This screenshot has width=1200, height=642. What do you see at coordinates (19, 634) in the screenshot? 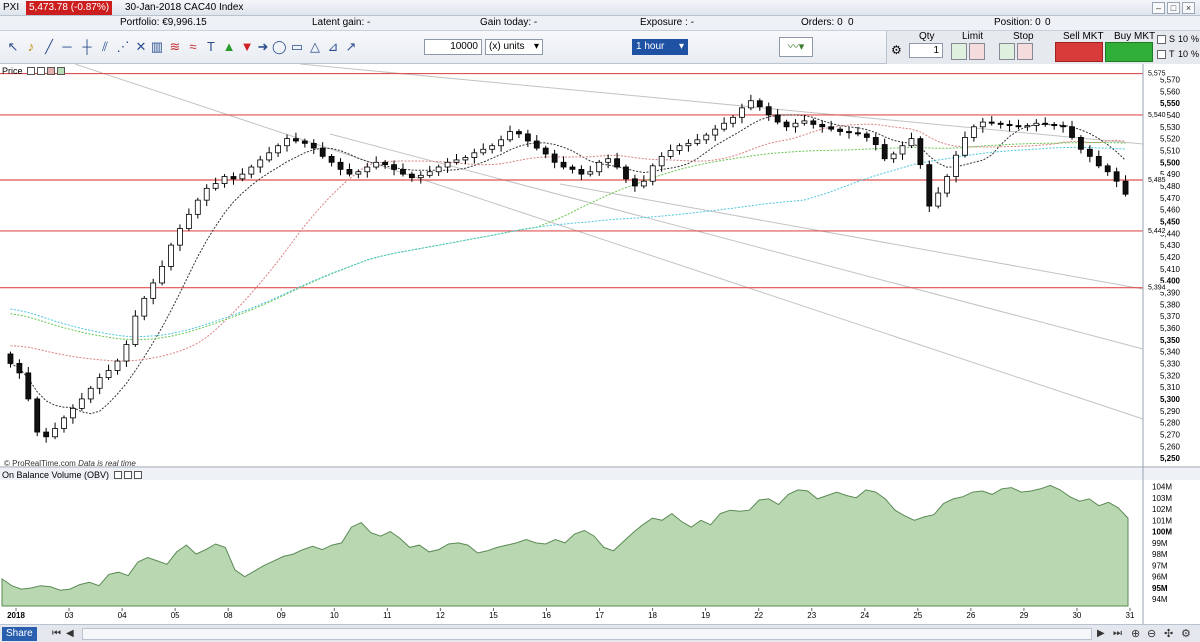
I see `share-button: Share` at bounding box center [19, 634].